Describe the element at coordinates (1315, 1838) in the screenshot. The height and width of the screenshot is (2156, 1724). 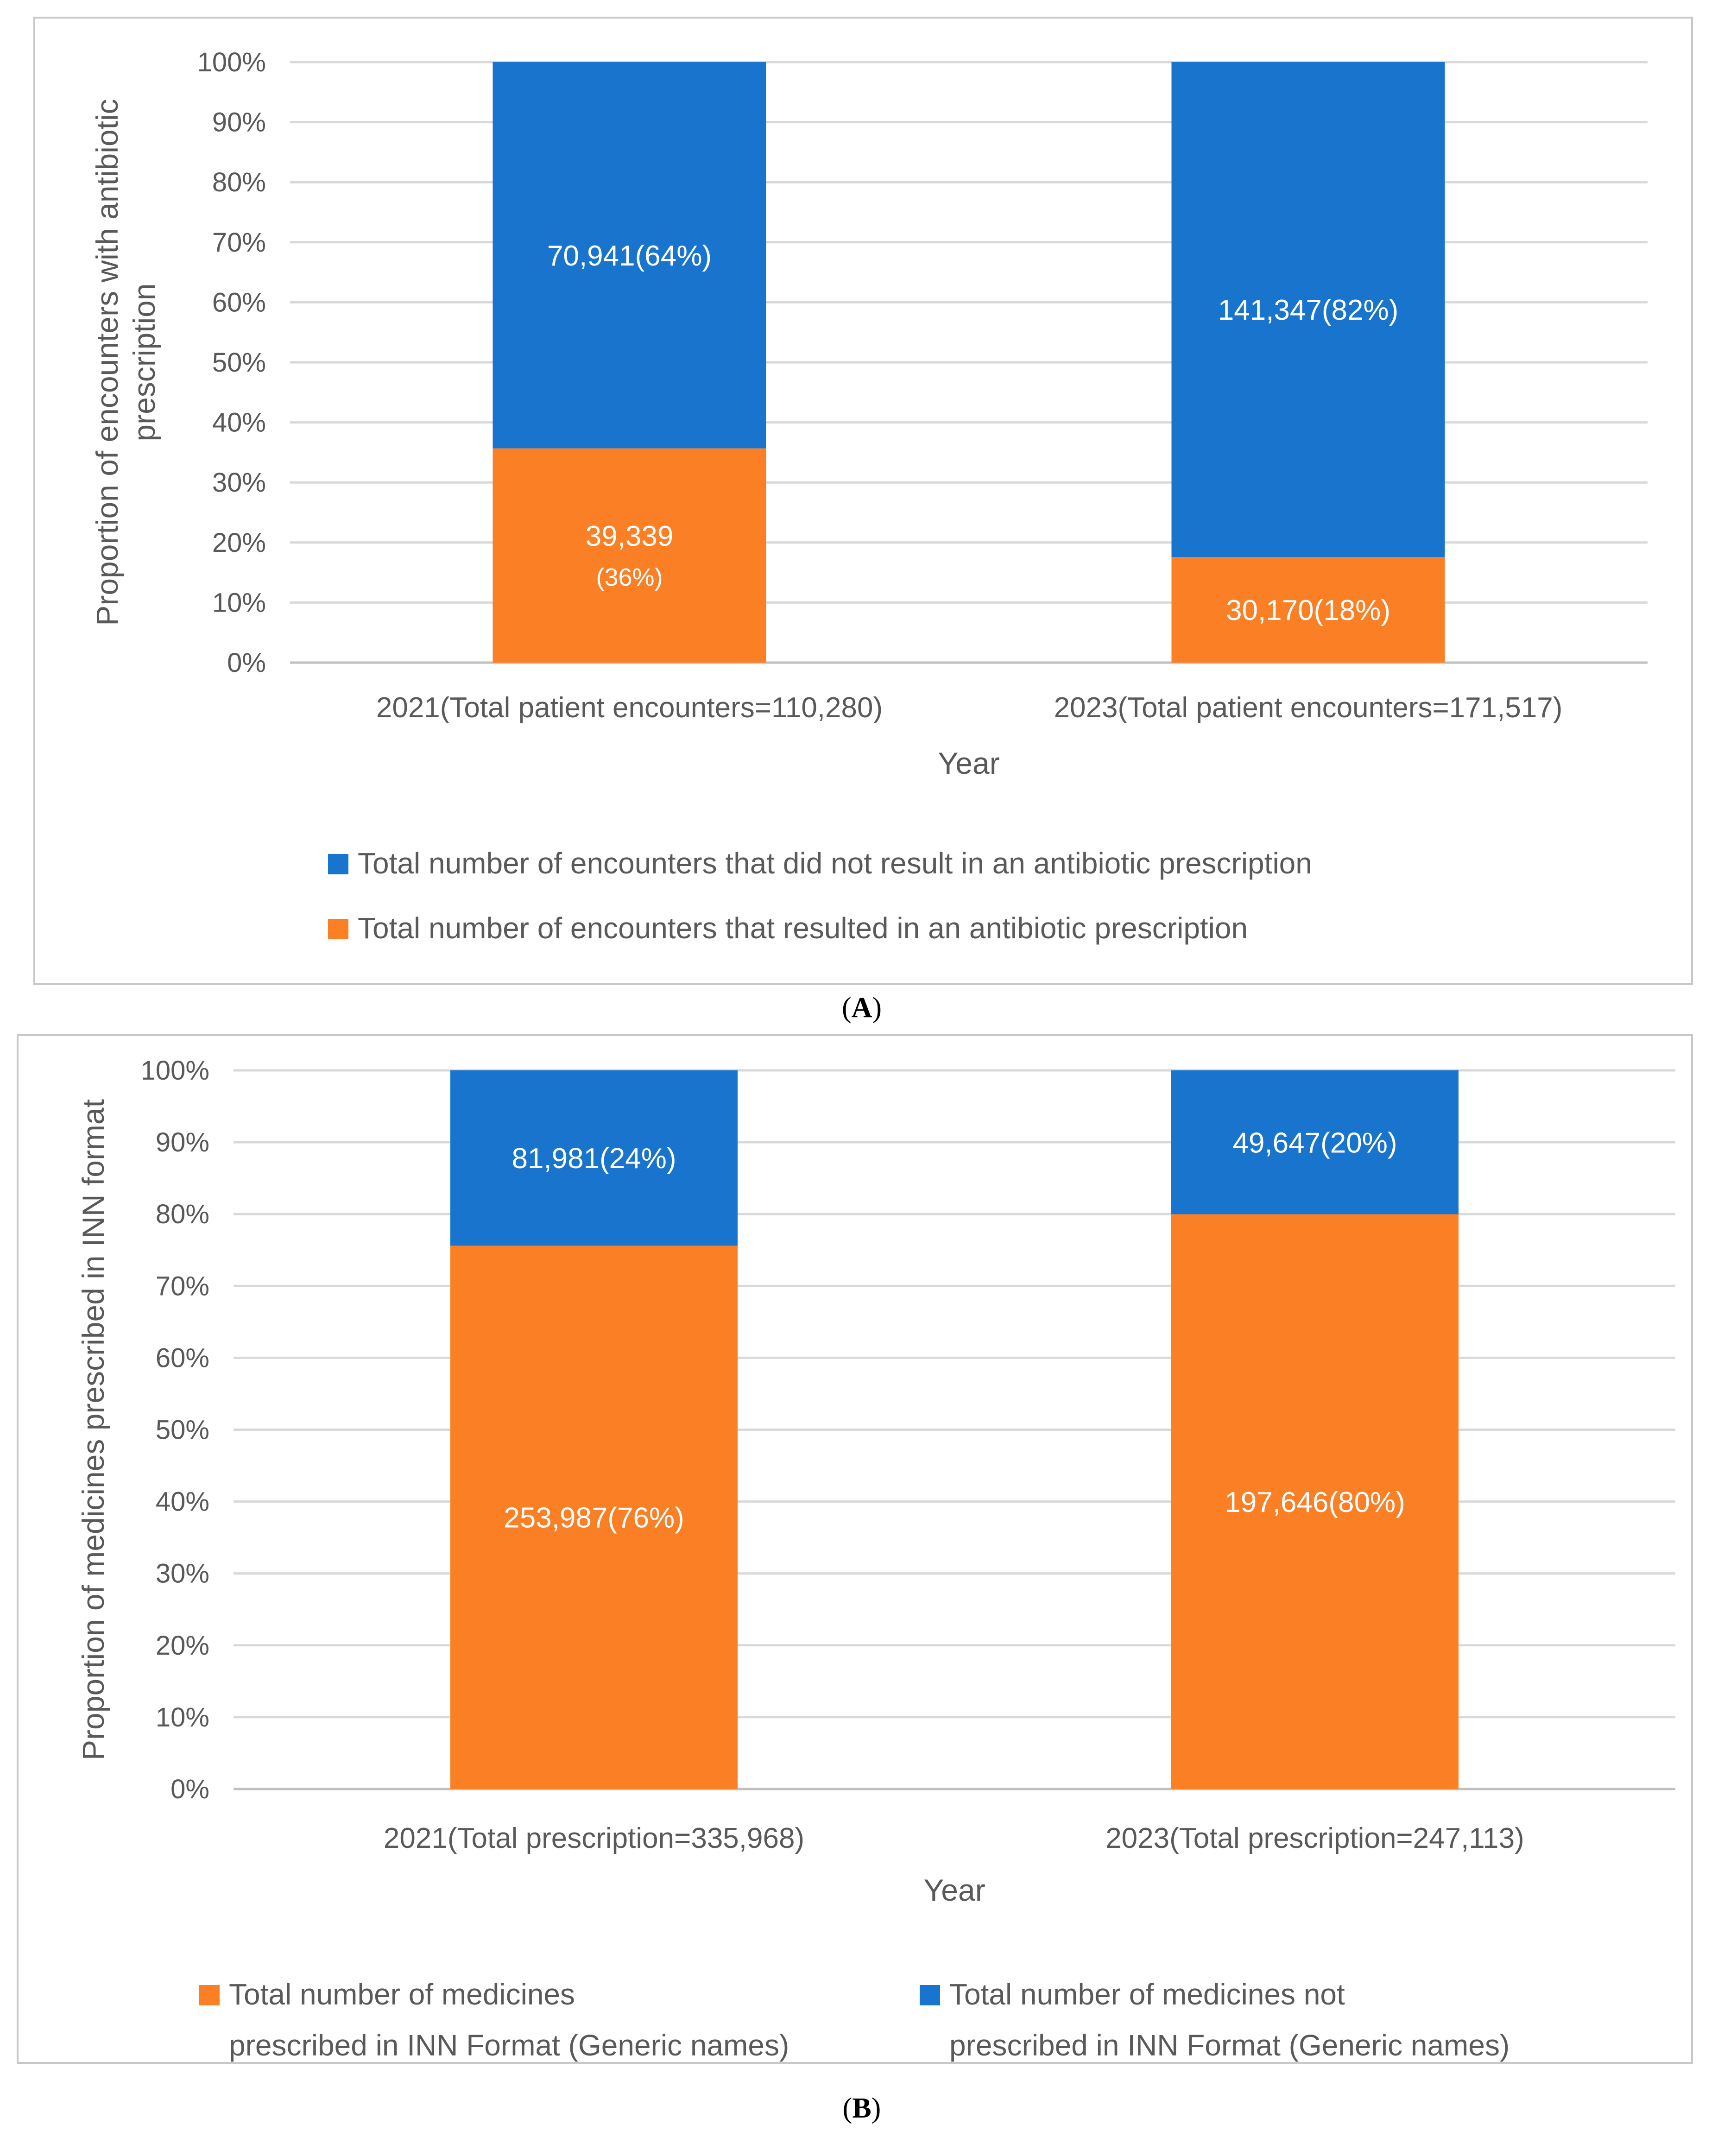
I see `x-tick-label: 2023(Total prescription=247,113)` at that location.